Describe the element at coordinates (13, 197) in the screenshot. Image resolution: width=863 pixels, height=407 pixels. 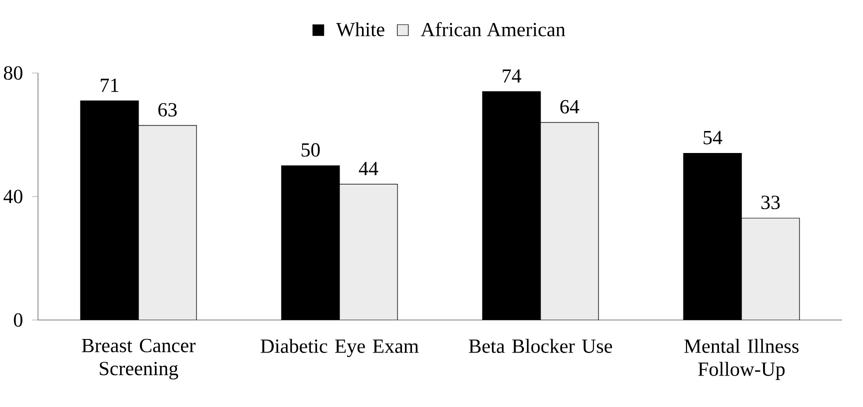
I see `y-tick-label: 40` at that location.